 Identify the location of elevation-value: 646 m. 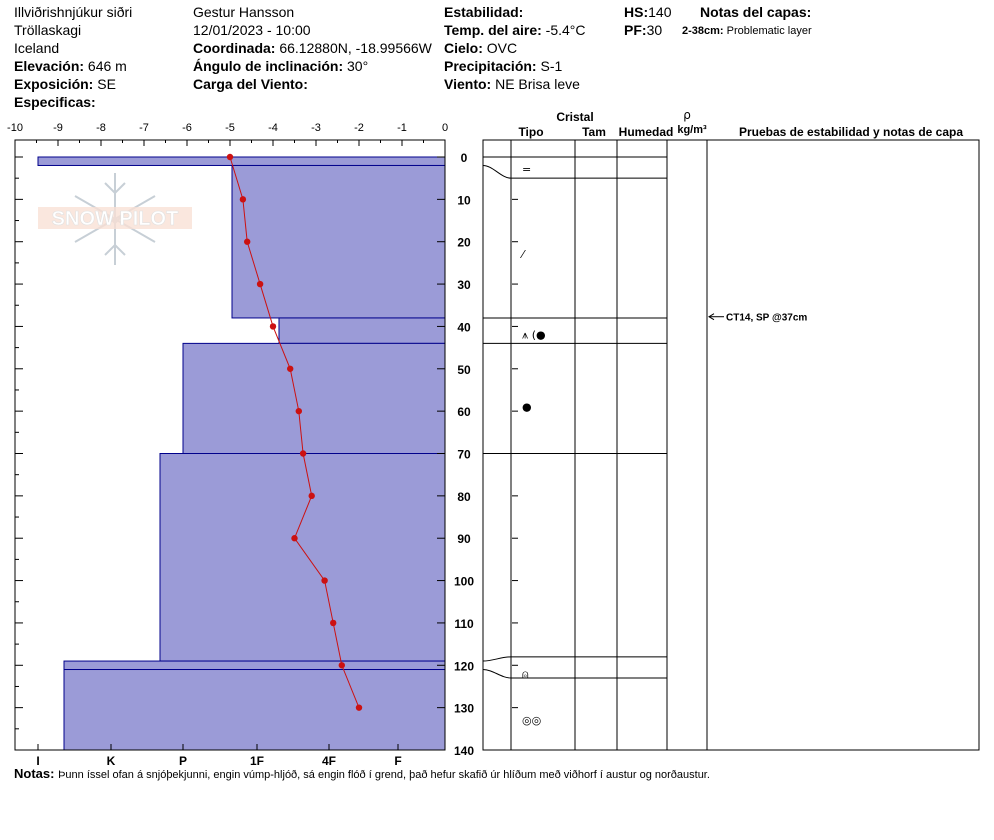
(107, 66).